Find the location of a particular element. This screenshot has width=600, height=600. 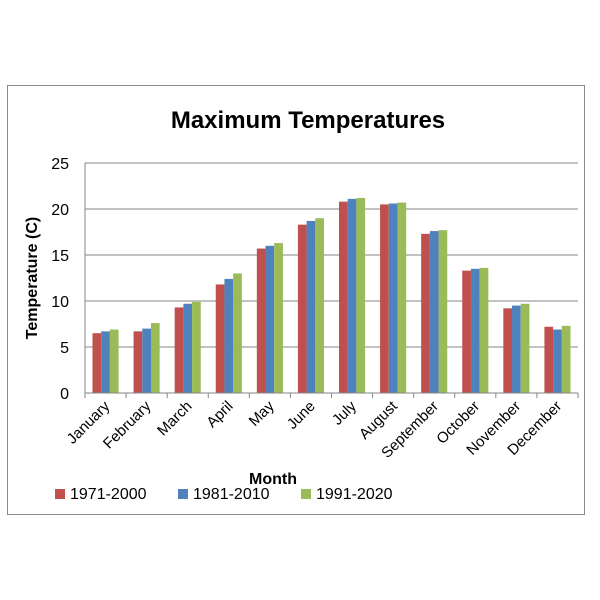

chart-title: Maximum Temperatures is located at coordinates (308, 120).